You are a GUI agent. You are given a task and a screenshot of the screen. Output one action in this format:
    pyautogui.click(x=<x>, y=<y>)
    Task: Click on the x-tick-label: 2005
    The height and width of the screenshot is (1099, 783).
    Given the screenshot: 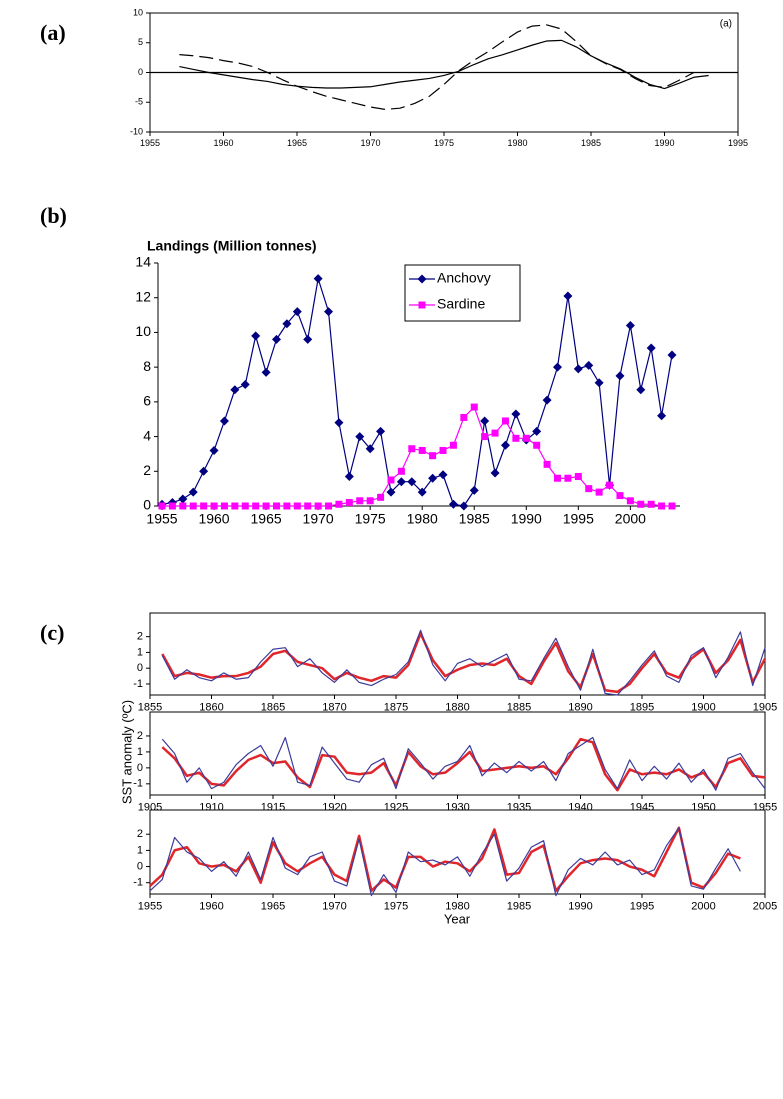 What is the action you would take?
    pyautogui.click(x=765, y=906)
    